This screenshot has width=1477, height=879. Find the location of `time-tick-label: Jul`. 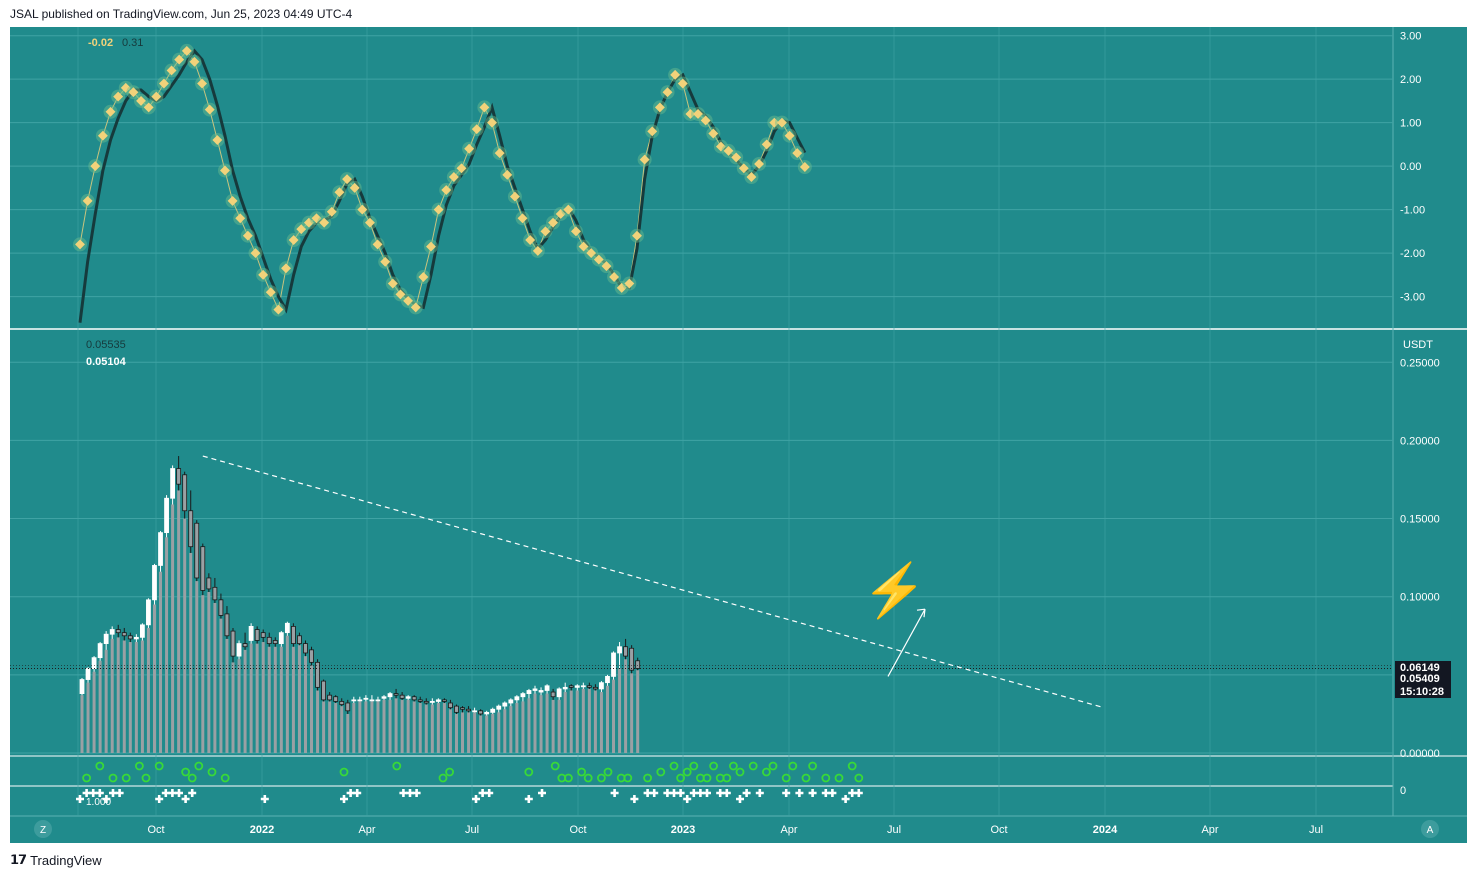

time-tick-label: Jul is located at coordinates (894, 830).